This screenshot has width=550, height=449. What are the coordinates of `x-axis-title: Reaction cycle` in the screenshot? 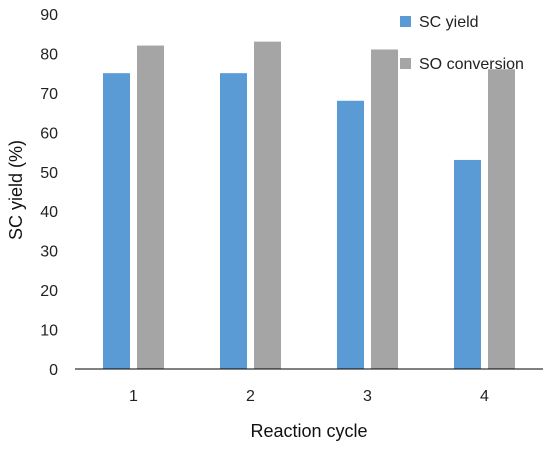 It's located at (308, 431).